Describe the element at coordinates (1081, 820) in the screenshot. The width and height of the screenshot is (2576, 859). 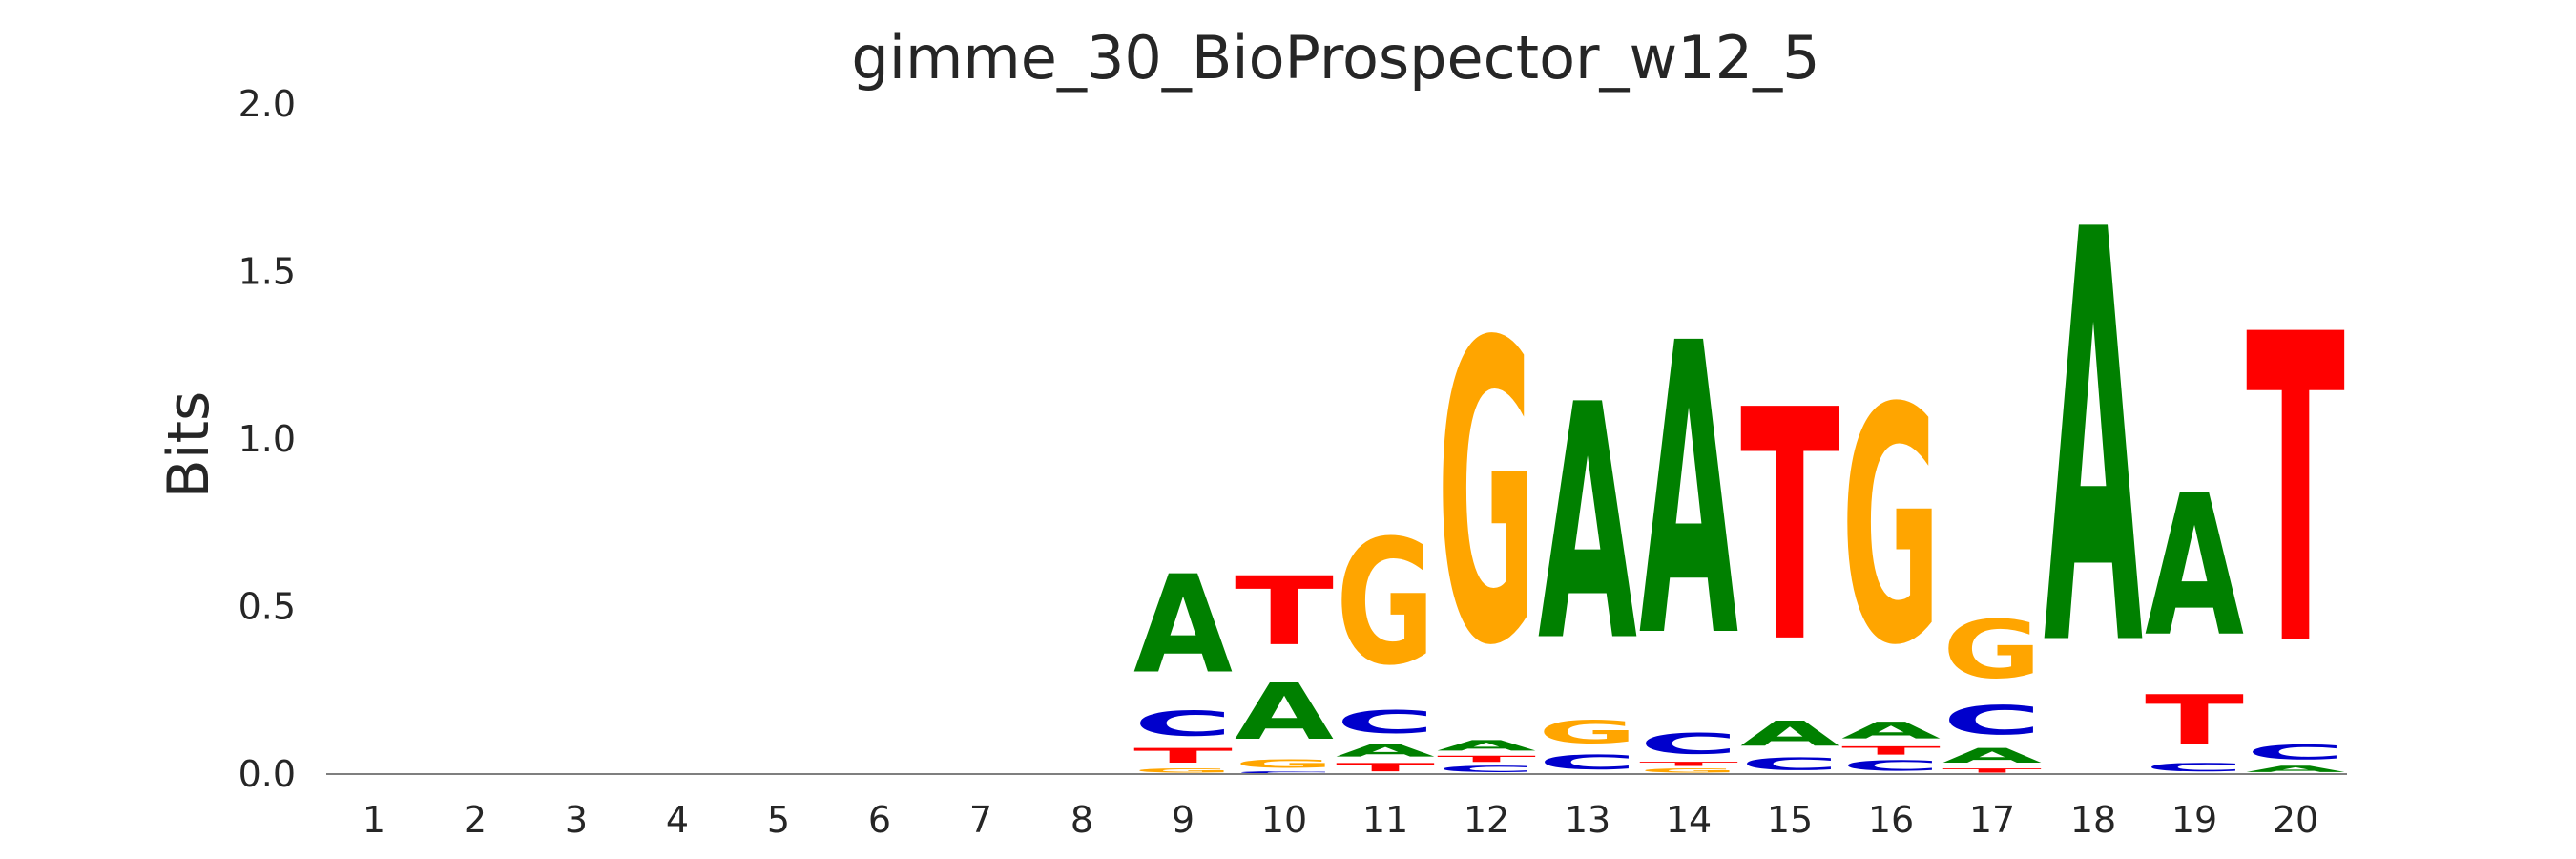
I see `x-tick-label: 8` at that location.